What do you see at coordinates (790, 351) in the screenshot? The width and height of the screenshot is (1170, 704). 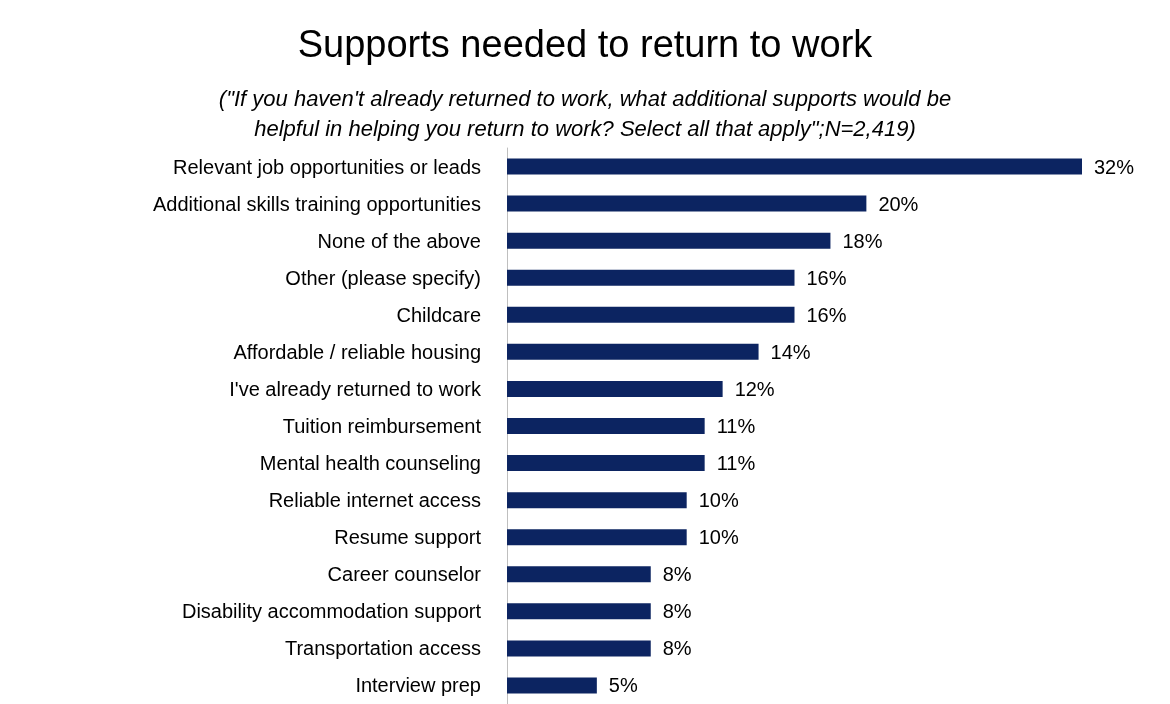 I see `data-label: 14%` at bounding box center [790, 351].